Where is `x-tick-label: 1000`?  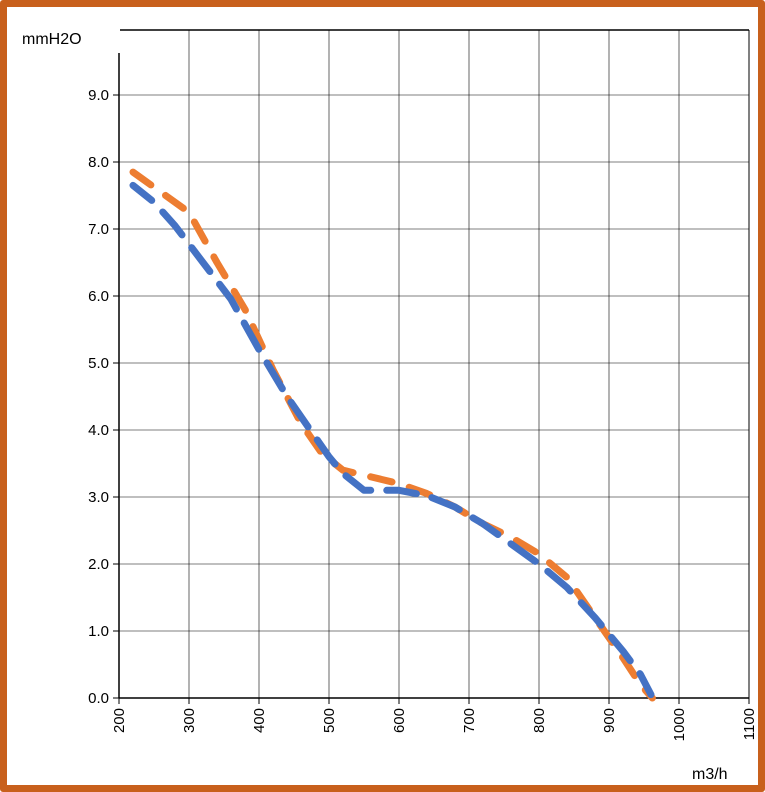 x-tick-label: 1000 is located at coordinates (679, 724).